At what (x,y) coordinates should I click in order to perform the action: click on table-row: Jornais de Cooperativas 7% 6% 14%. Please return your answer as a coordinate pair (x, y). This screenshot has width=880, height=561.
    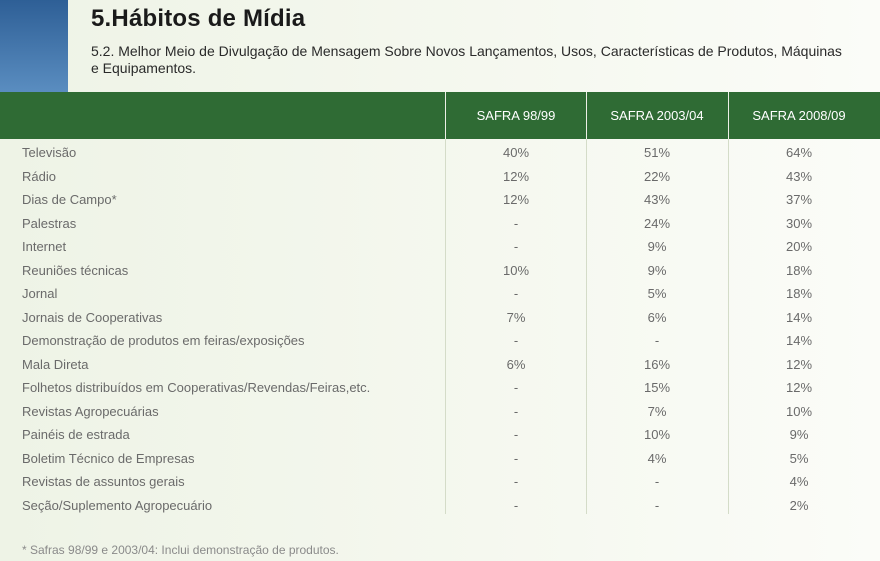
    Looking at the image, I should click on (440, 318).